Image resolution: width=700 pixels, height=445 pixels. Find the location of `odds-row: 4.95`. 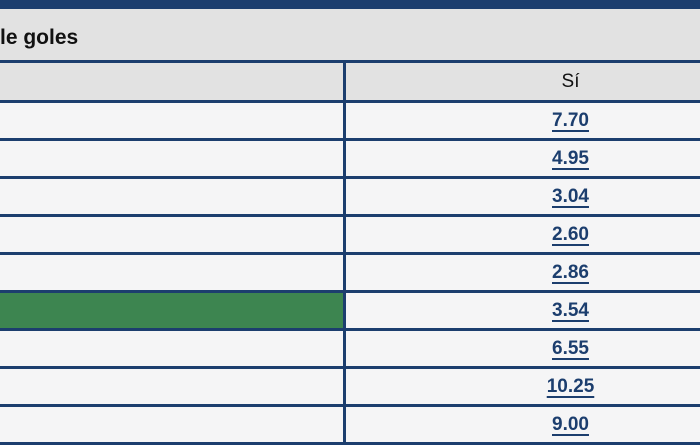

odds-row: 4.95 is located at coordinates (350, 160).